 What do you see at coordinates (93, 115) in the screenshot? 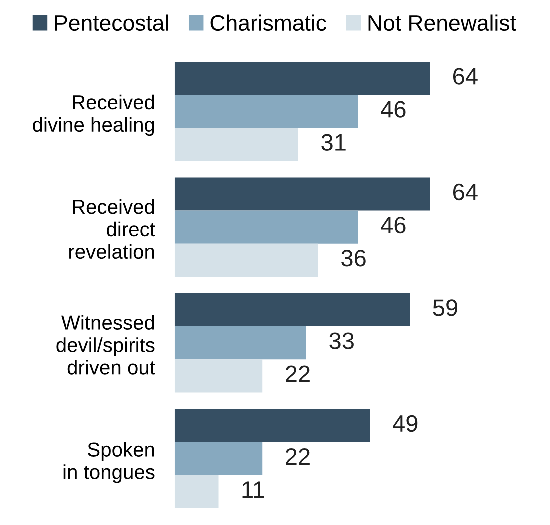
I see `y-tick-label: Received divine healing` at bounding box center [93, 115].